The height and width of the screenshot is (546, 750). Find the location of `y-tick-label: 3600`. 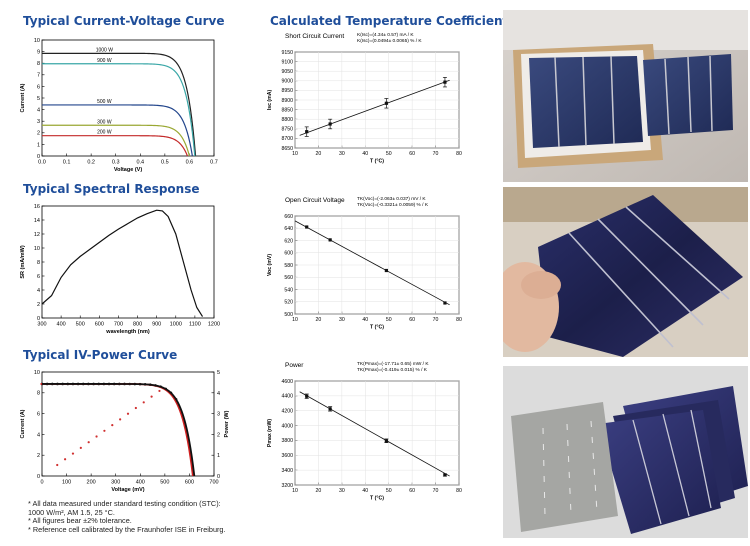

y-tick-label: 3600 is located at coordinates (287, 456).